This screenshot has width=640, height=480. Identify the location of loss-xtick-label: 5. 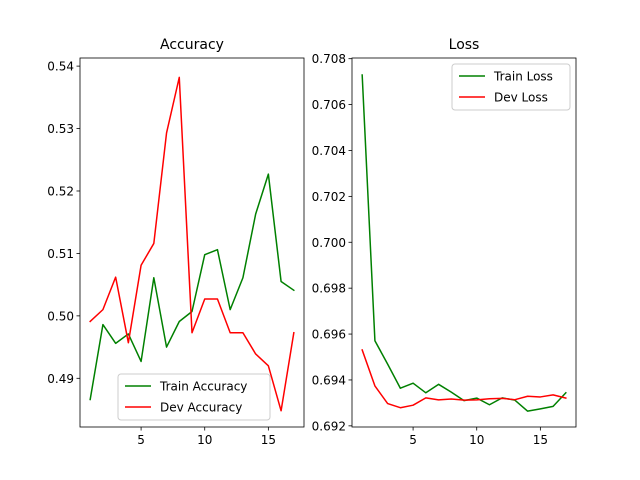
(413, 440).